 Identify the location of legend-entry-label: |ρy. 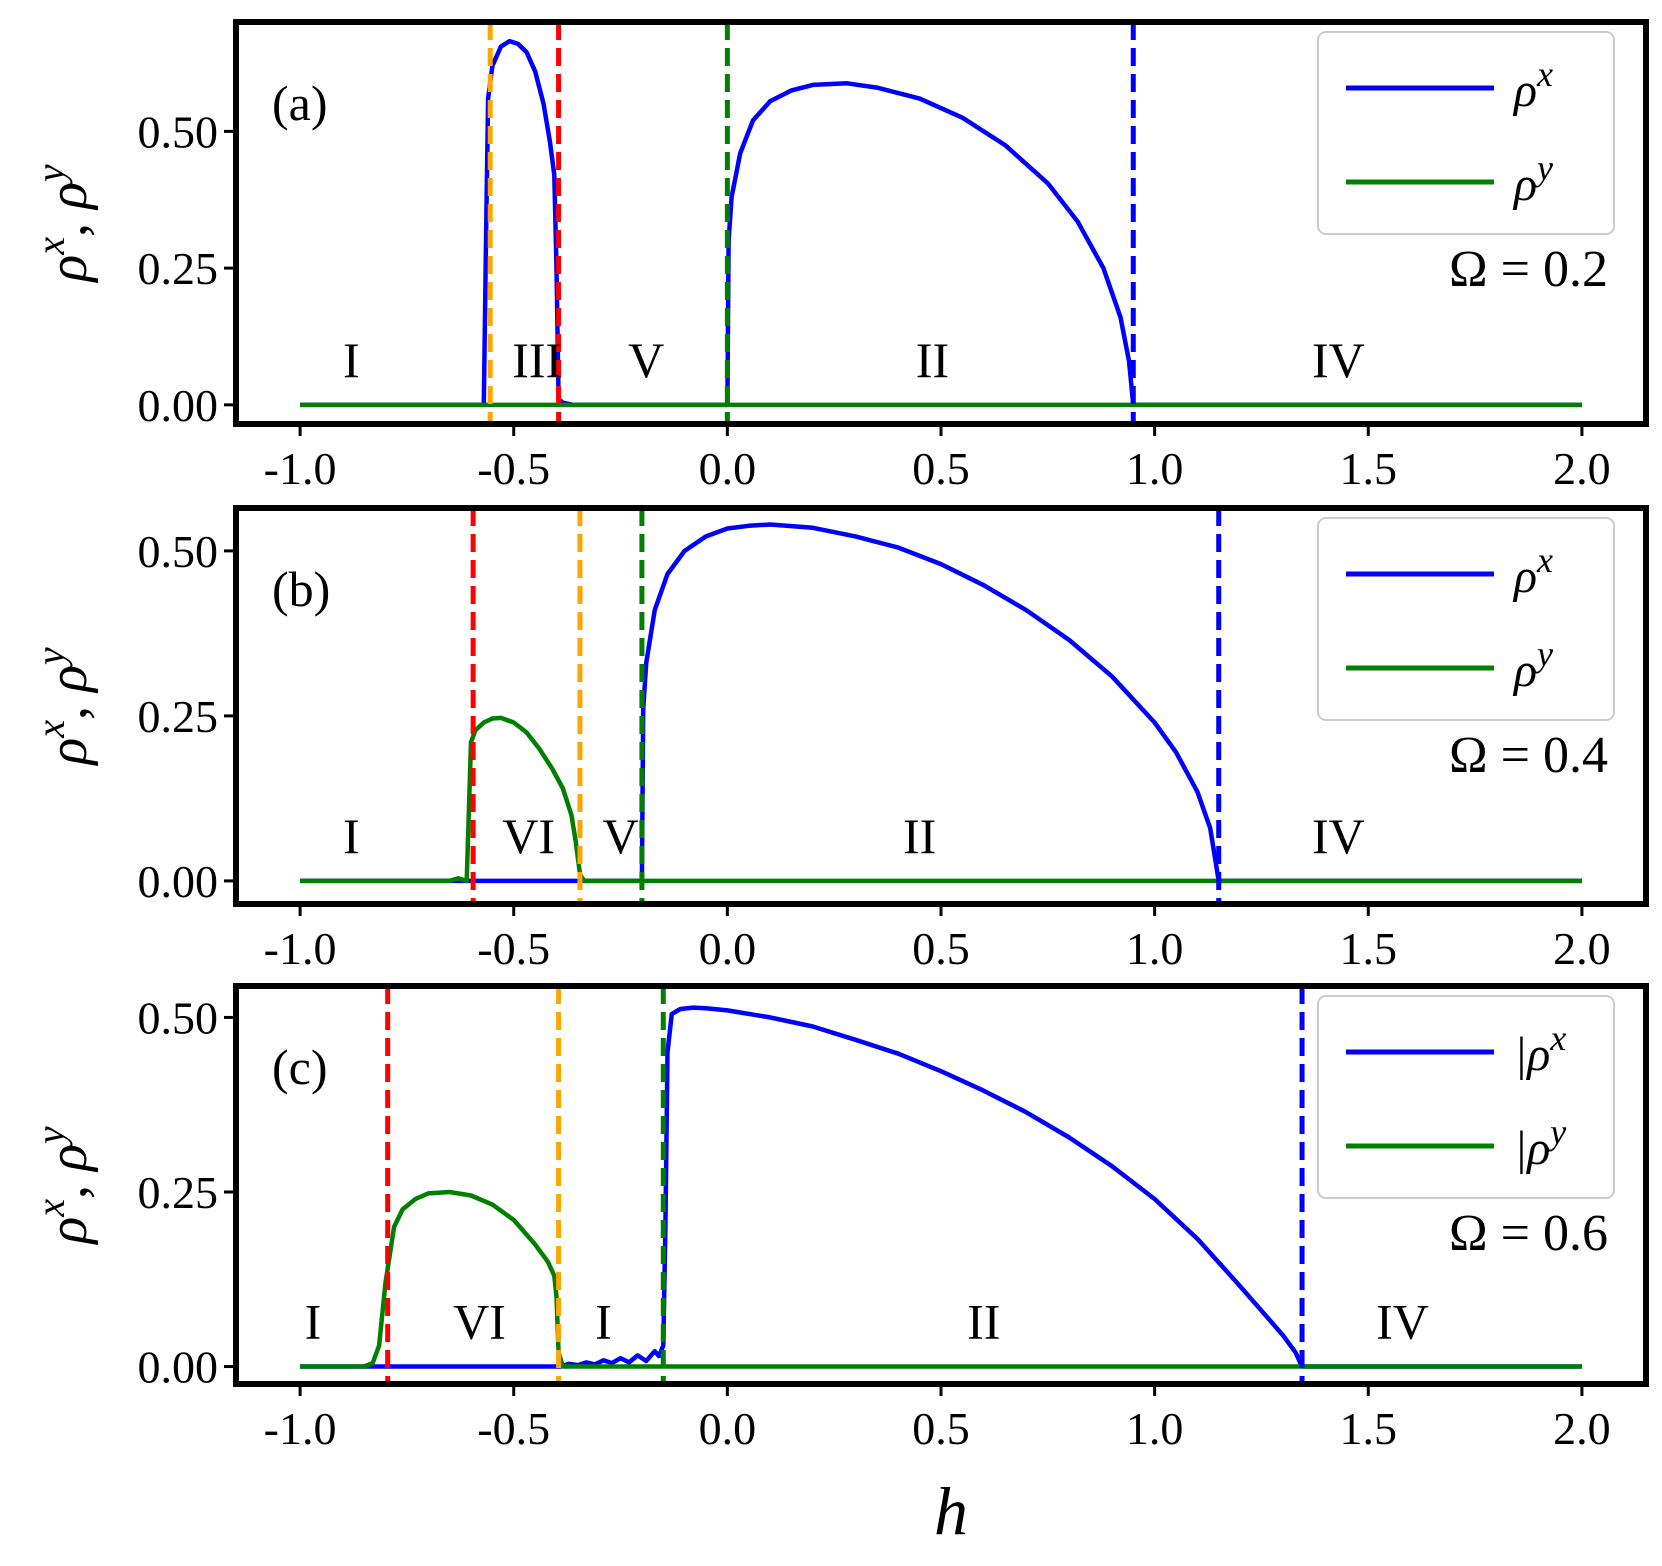
(1540, 1143).